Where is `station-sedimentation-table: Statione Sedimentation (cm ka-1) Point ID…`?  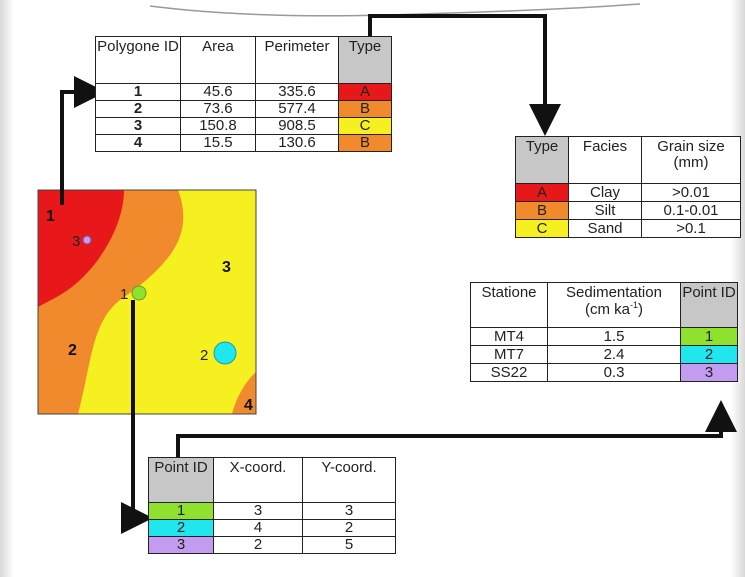
station-sedimentation-table: Statione Sedimentation (cm ka-1) Point ID… is located at coordinates (604, 332).